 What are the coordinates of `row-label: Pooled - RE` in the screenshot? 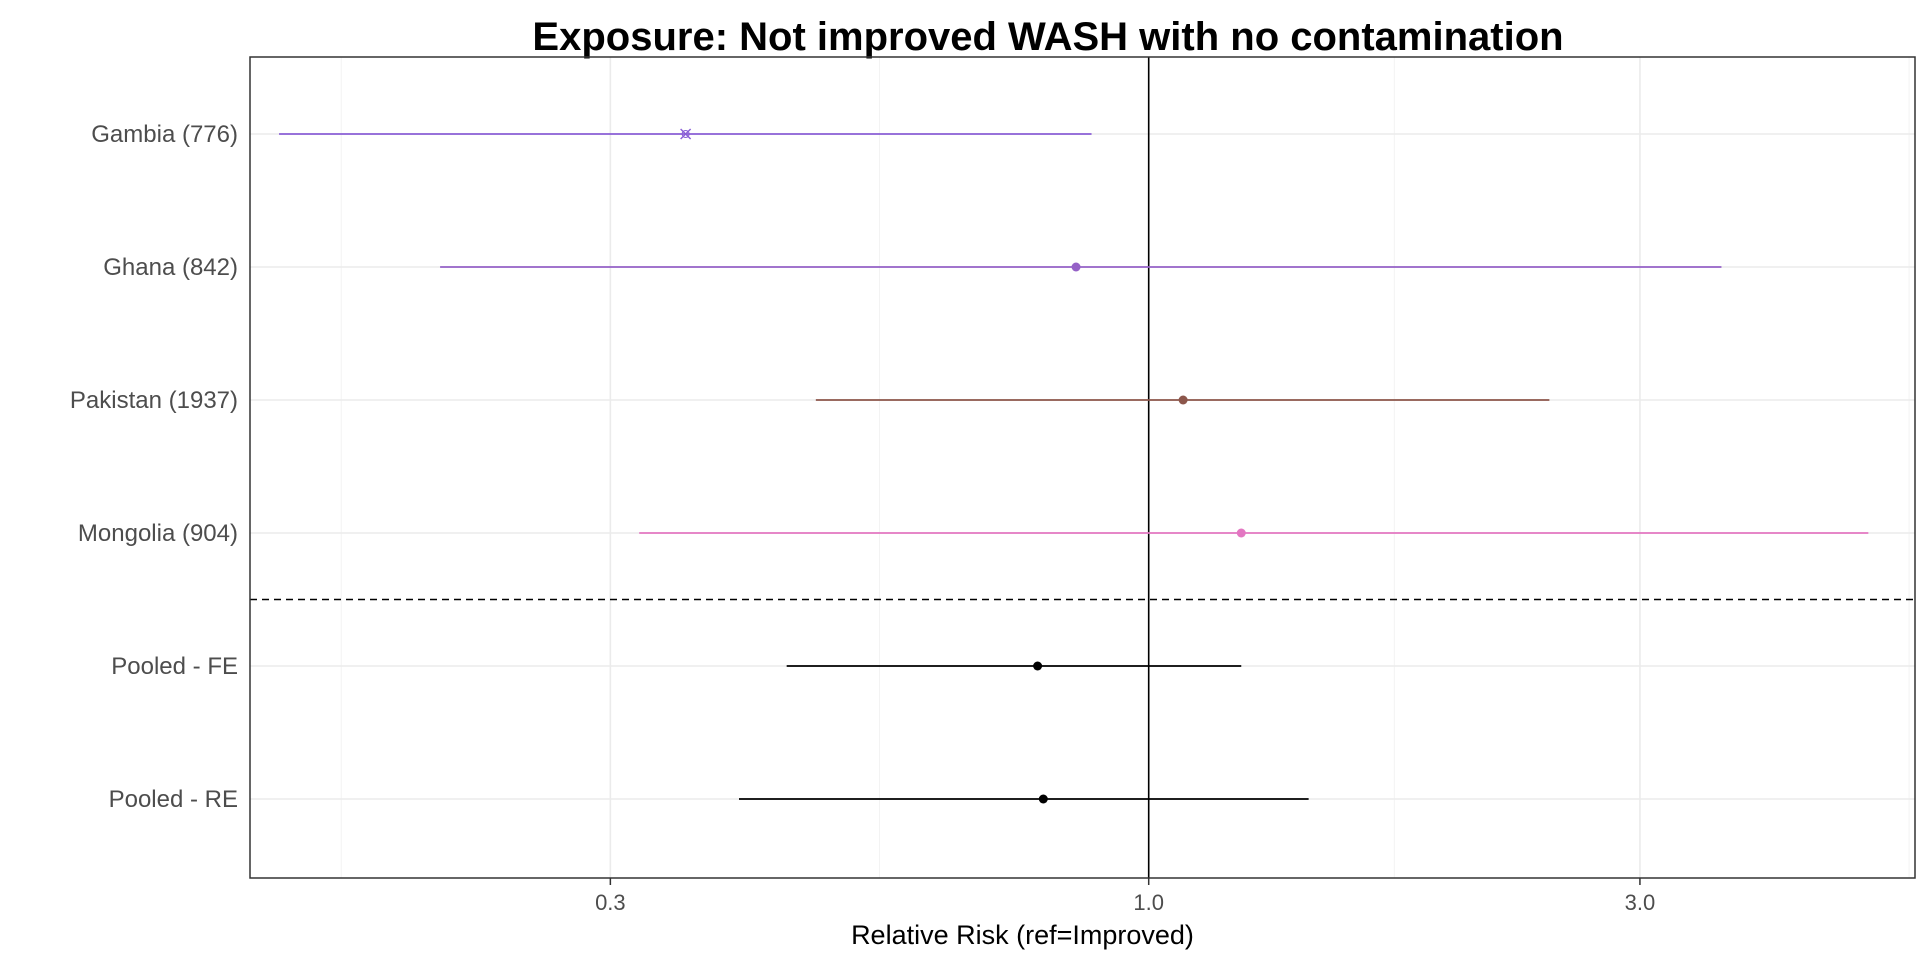 It's located at (173, 799).